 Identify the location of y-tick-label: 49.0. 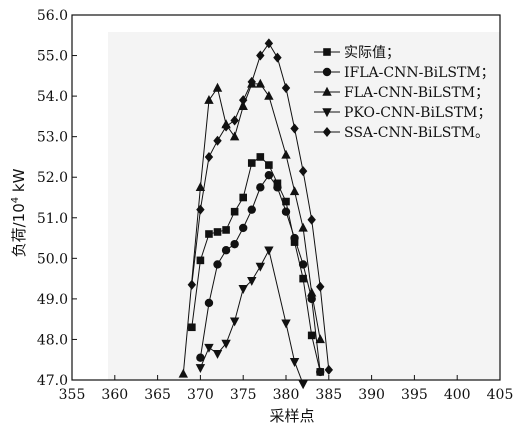
(52, 300).